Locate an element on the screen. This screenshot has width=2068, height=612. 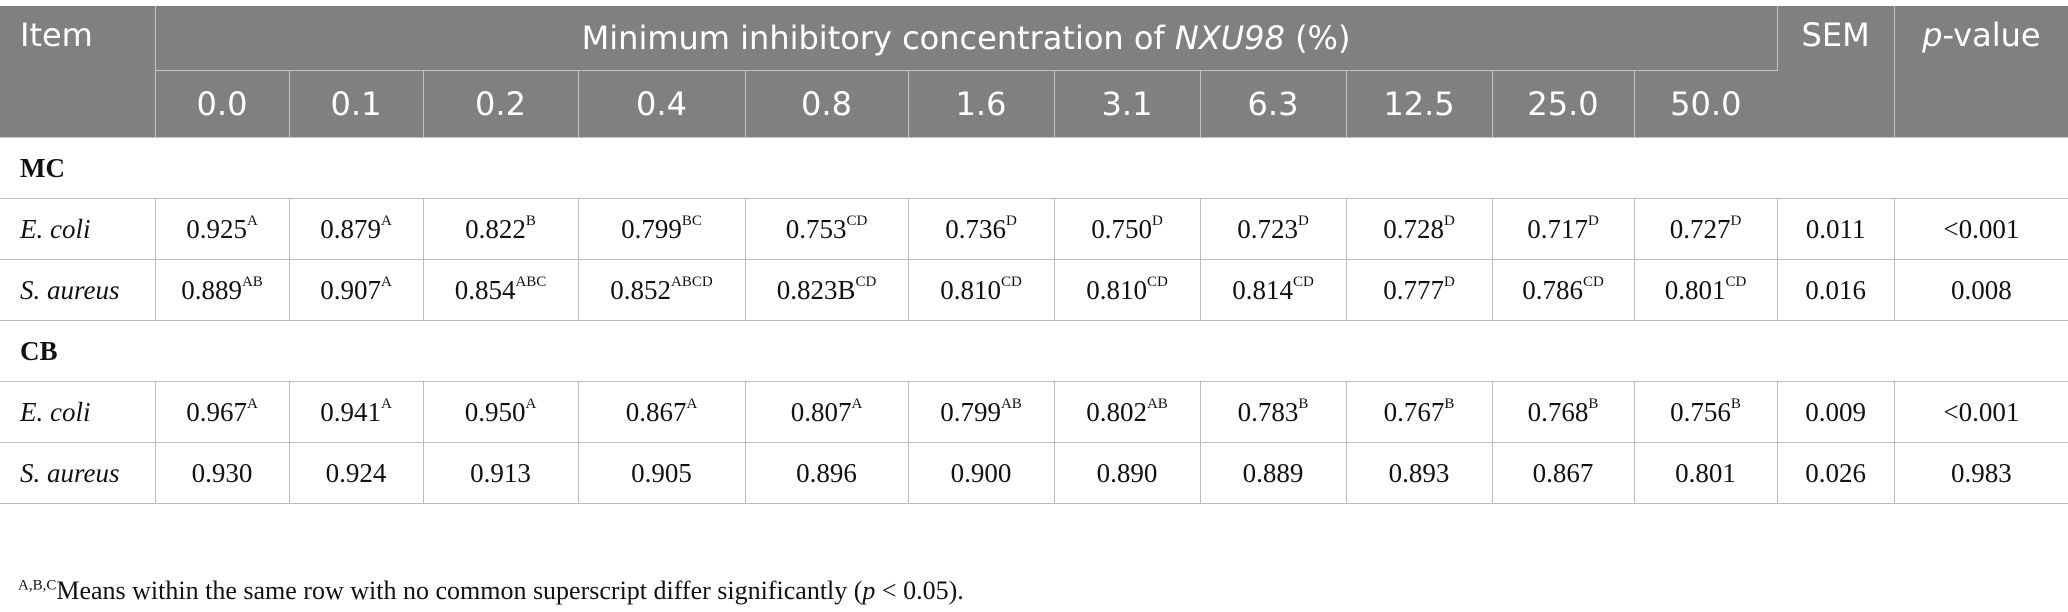
cell-value: 0.879 is located at coordinates (350, 228).